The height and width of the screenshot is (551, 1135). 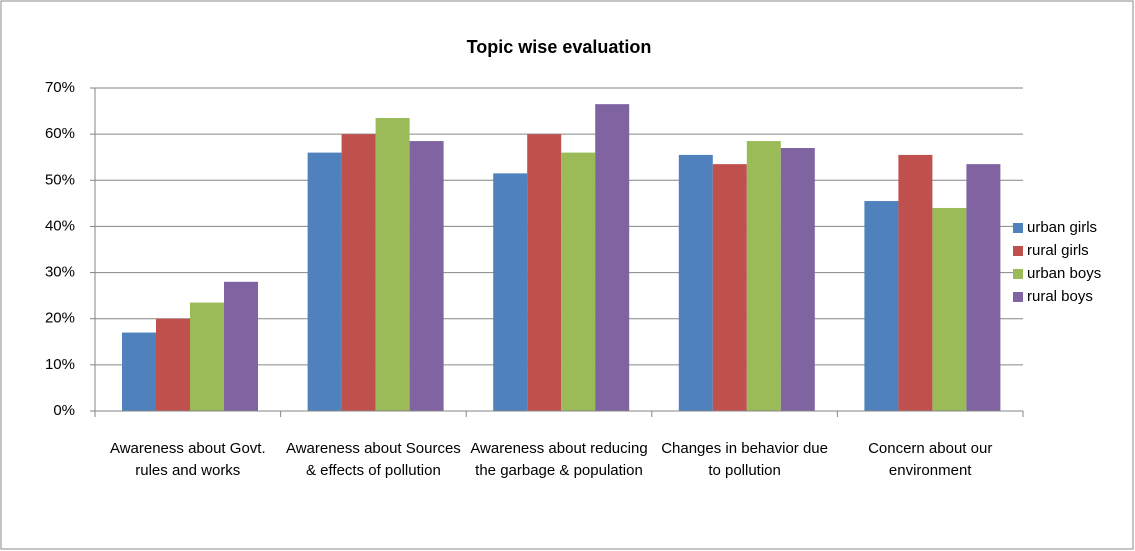 I want to click on legend-label: rural girls, so click(x=1058, y=250).